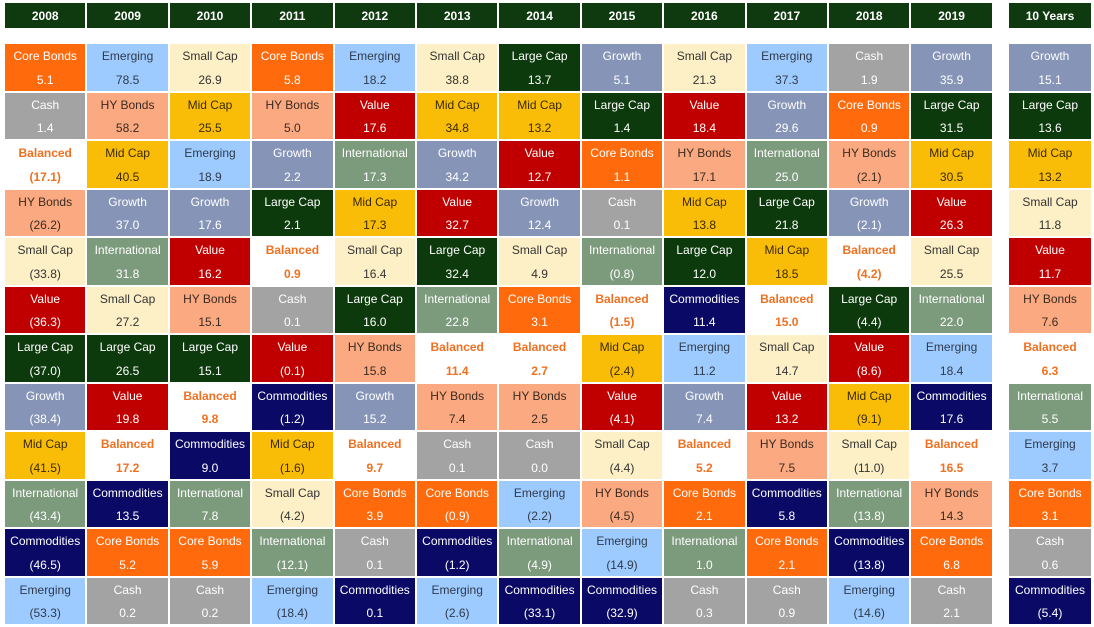 The width and height of the screenshot is (1094, 627). What do you see at coordinates (869, 309) in the screenshot?
I see `cell-2018-large-cap: Large Cap (4.4)` at bounding box center [869, 309].